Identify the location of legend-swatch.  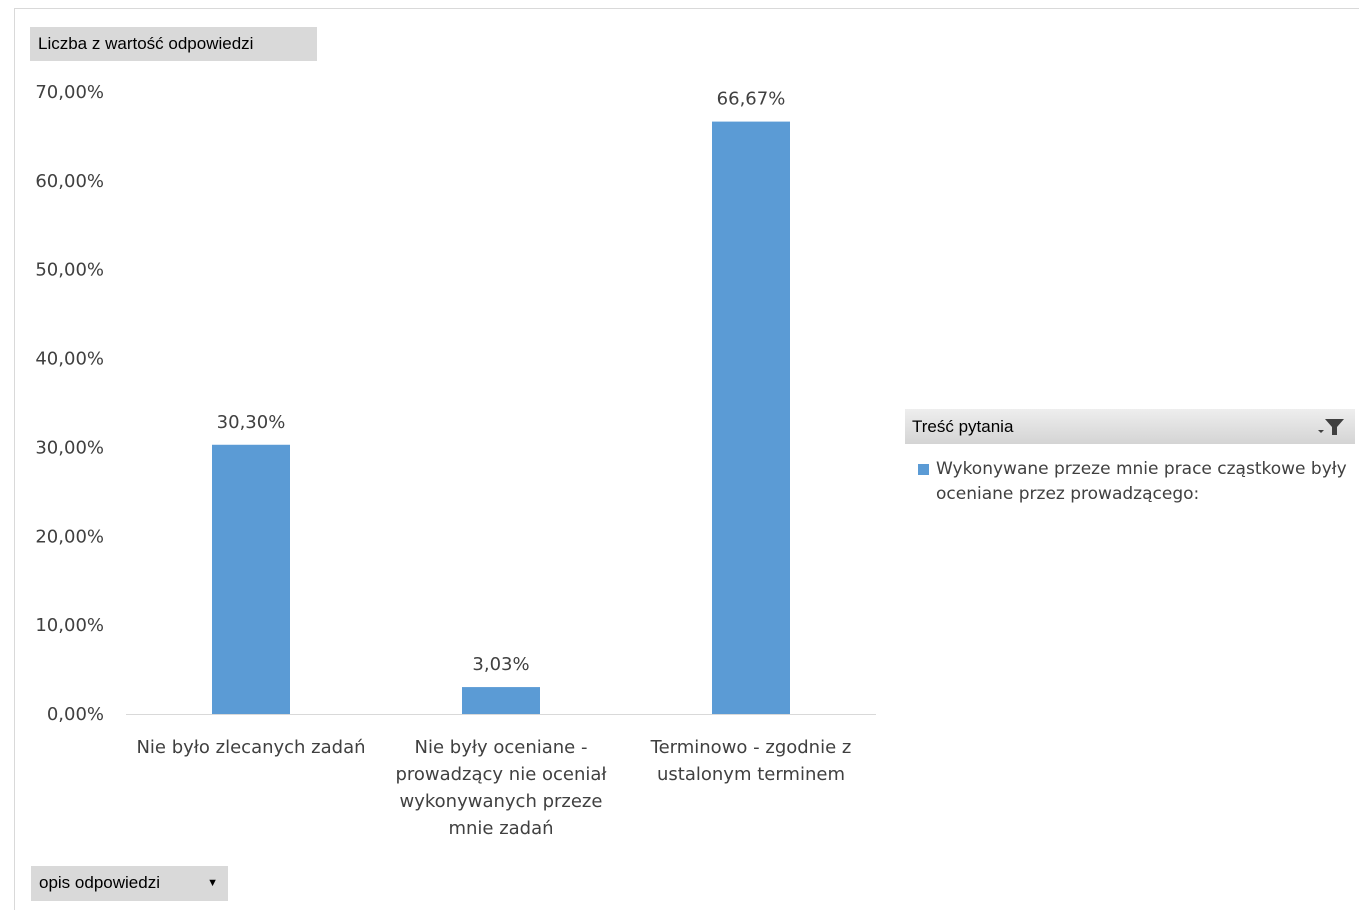
(923, 469).